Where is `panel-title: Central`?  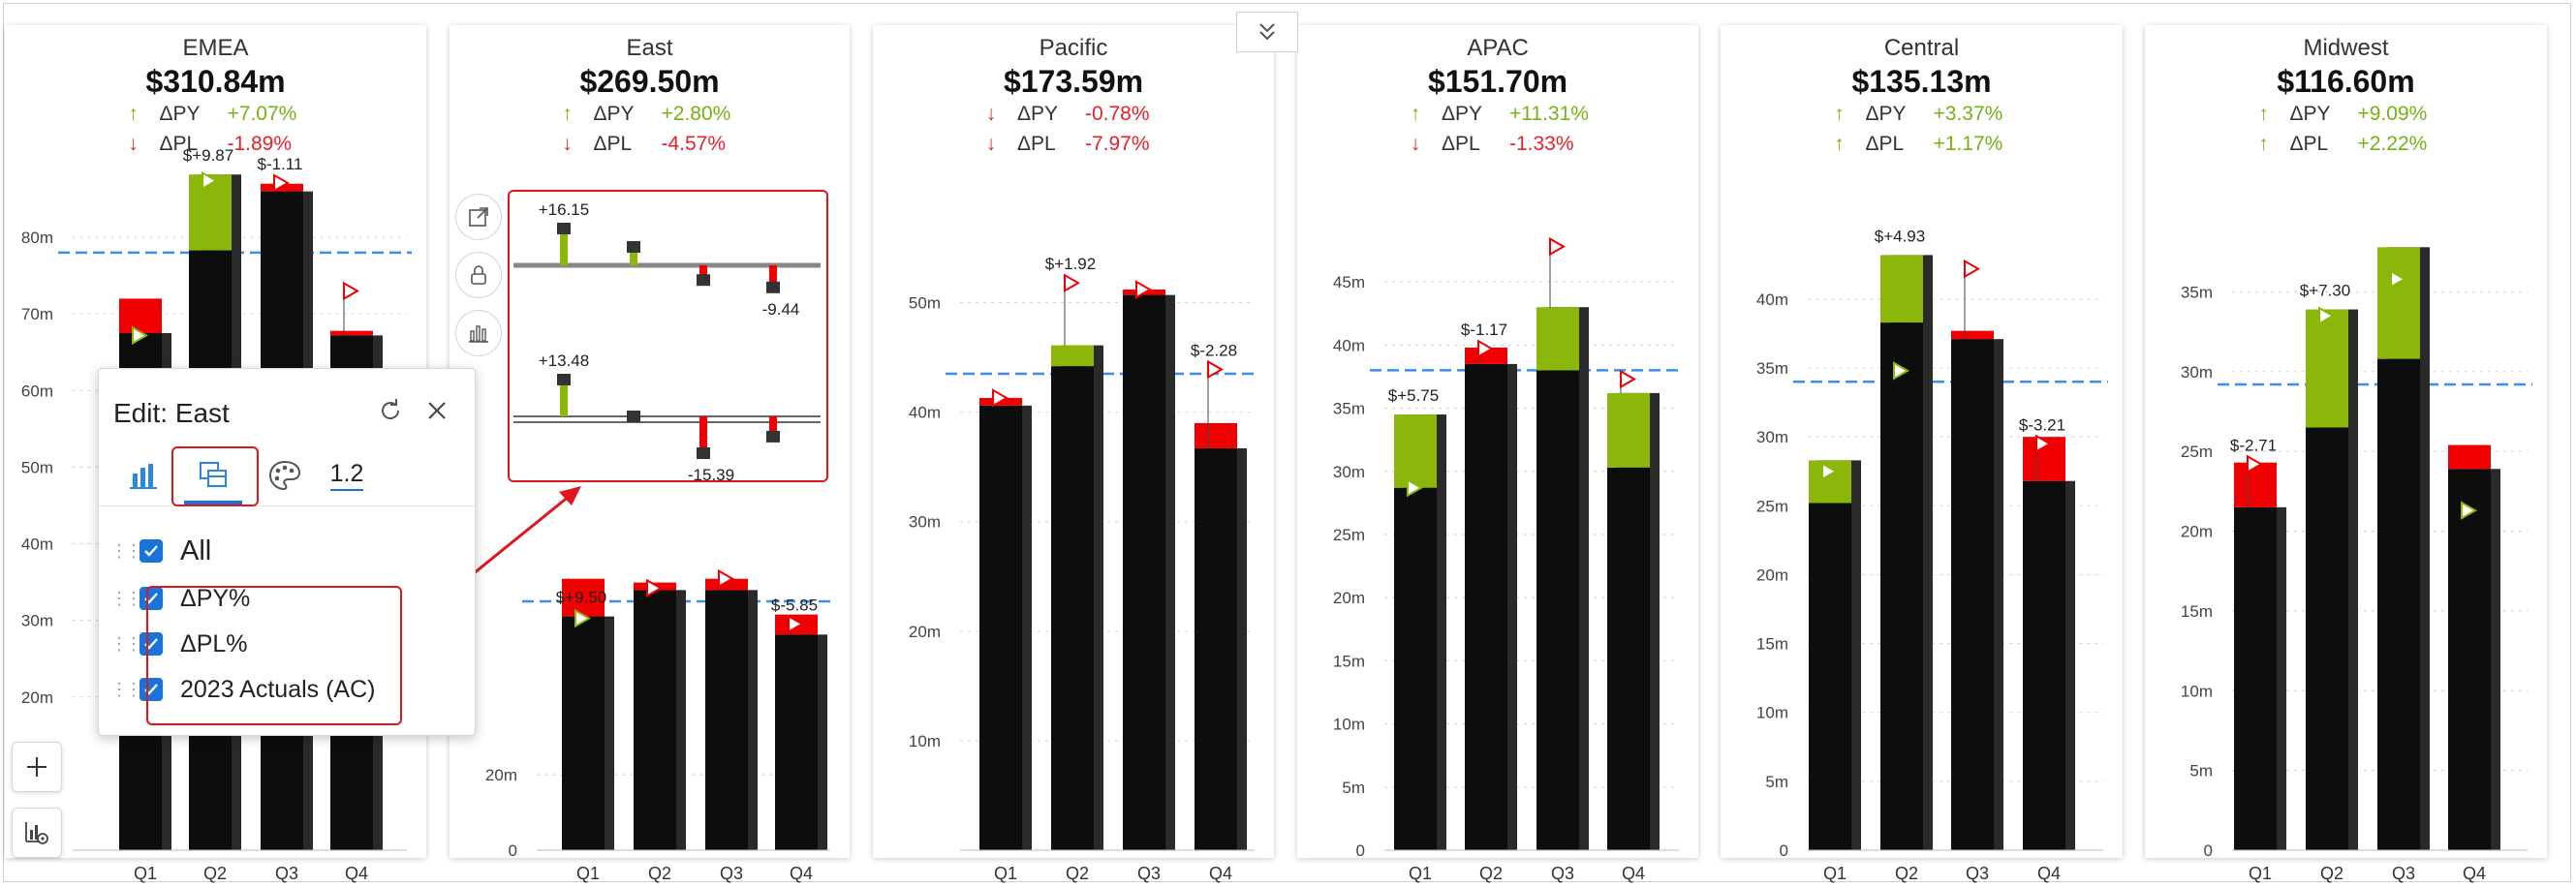
panel-title: Central is located at coordinates (1921, 48).